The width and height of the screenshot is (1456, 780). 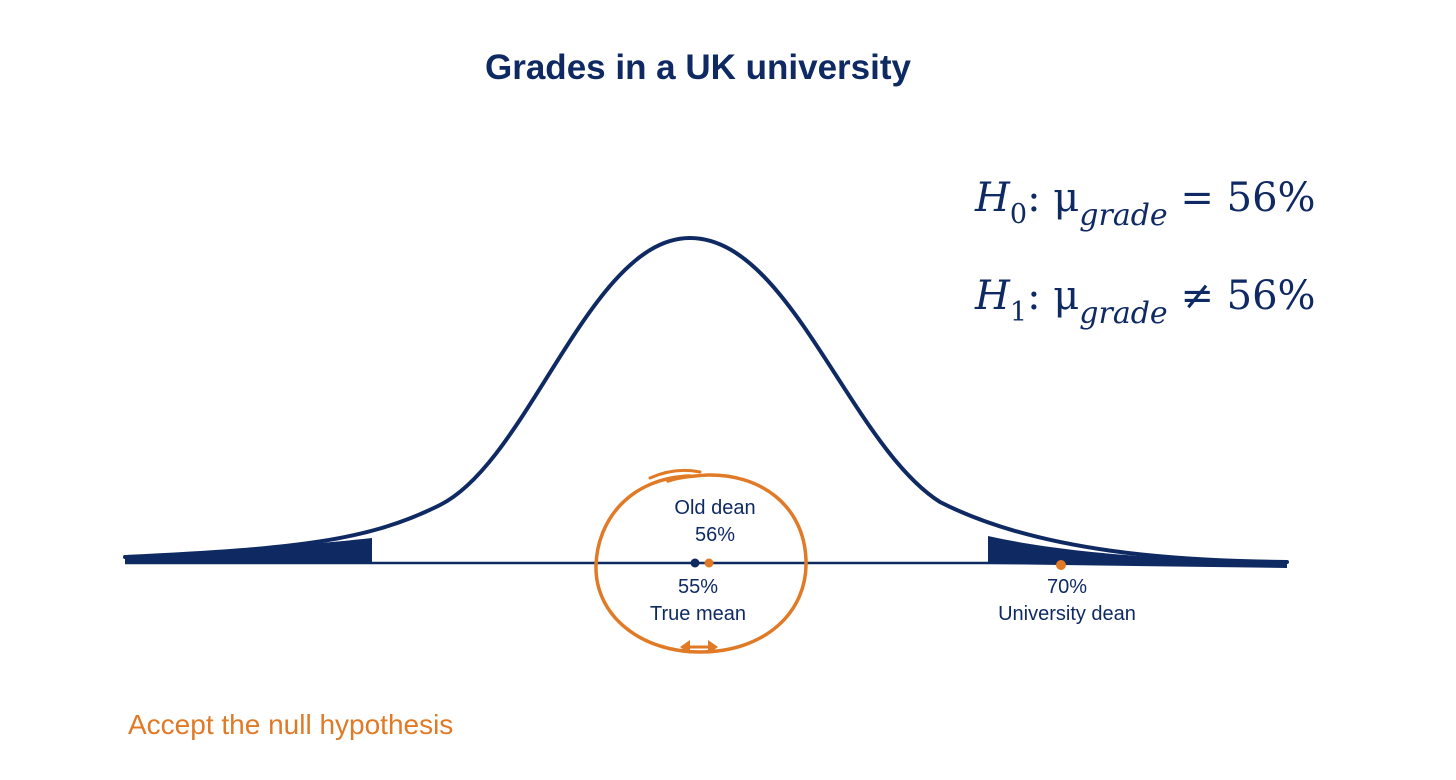 I want to click on old-dean-value: 56%, so click(x=715, y=535).